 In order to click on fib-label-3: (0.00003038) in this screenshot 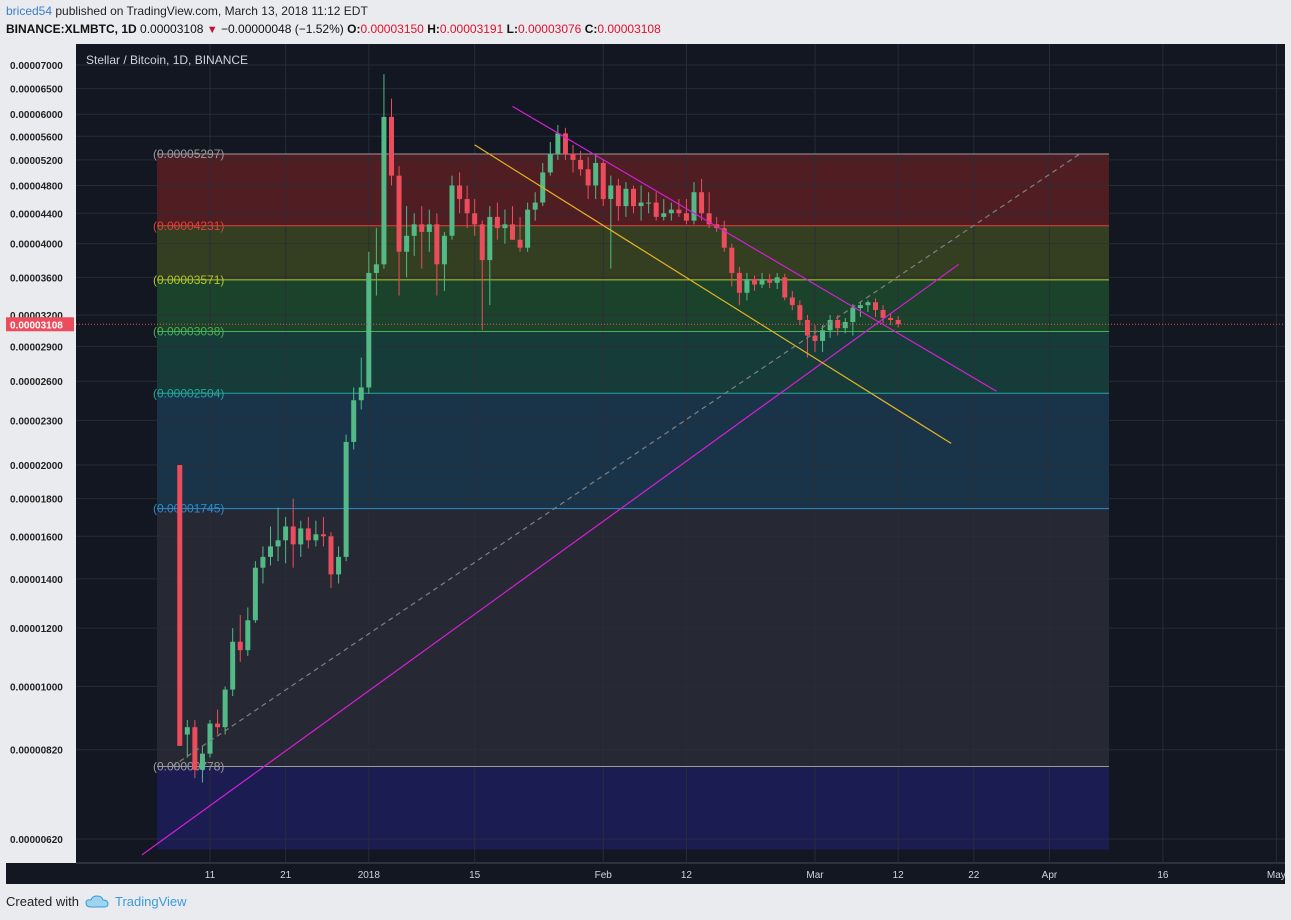, I will do `click(188, 332)`.